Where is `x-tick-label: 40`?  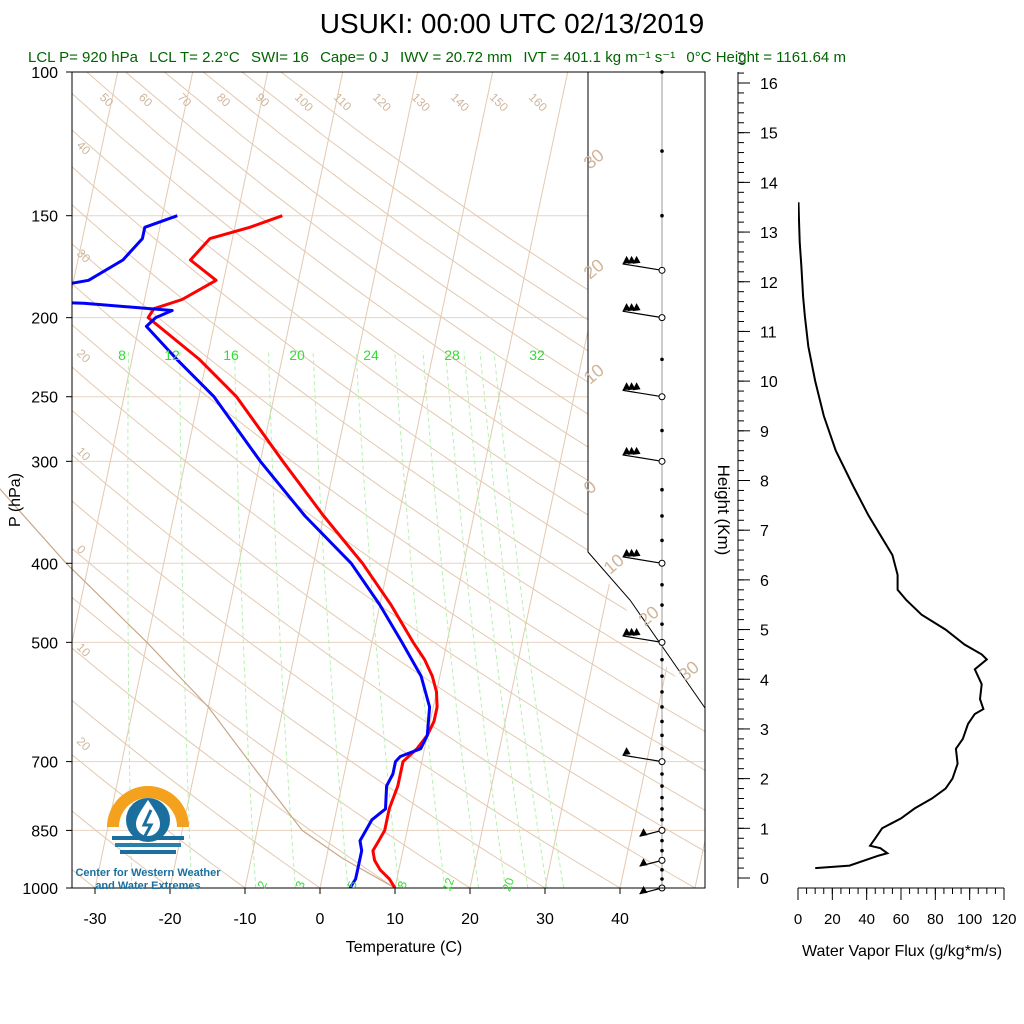
x-tick-label: 40 is located at coordinates (620, 919).